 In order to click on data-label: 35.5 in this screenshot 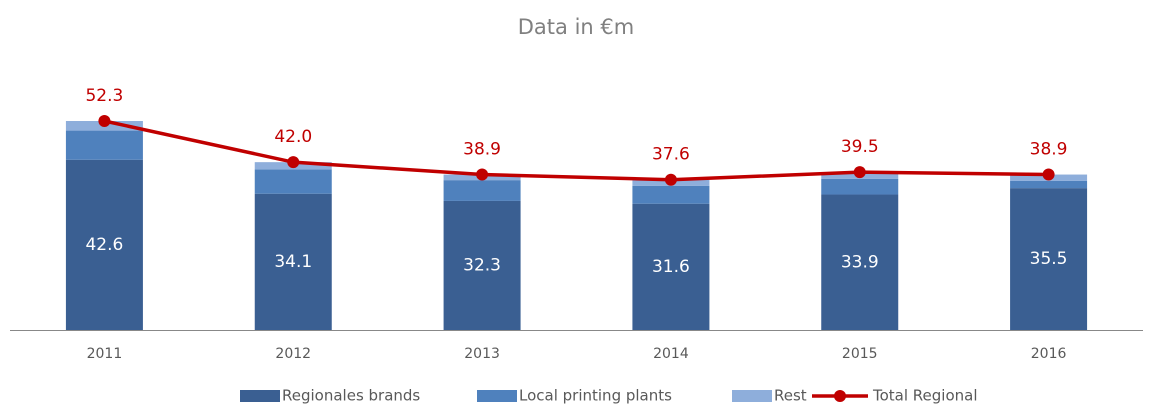, I will do `click(1049, 259)`.